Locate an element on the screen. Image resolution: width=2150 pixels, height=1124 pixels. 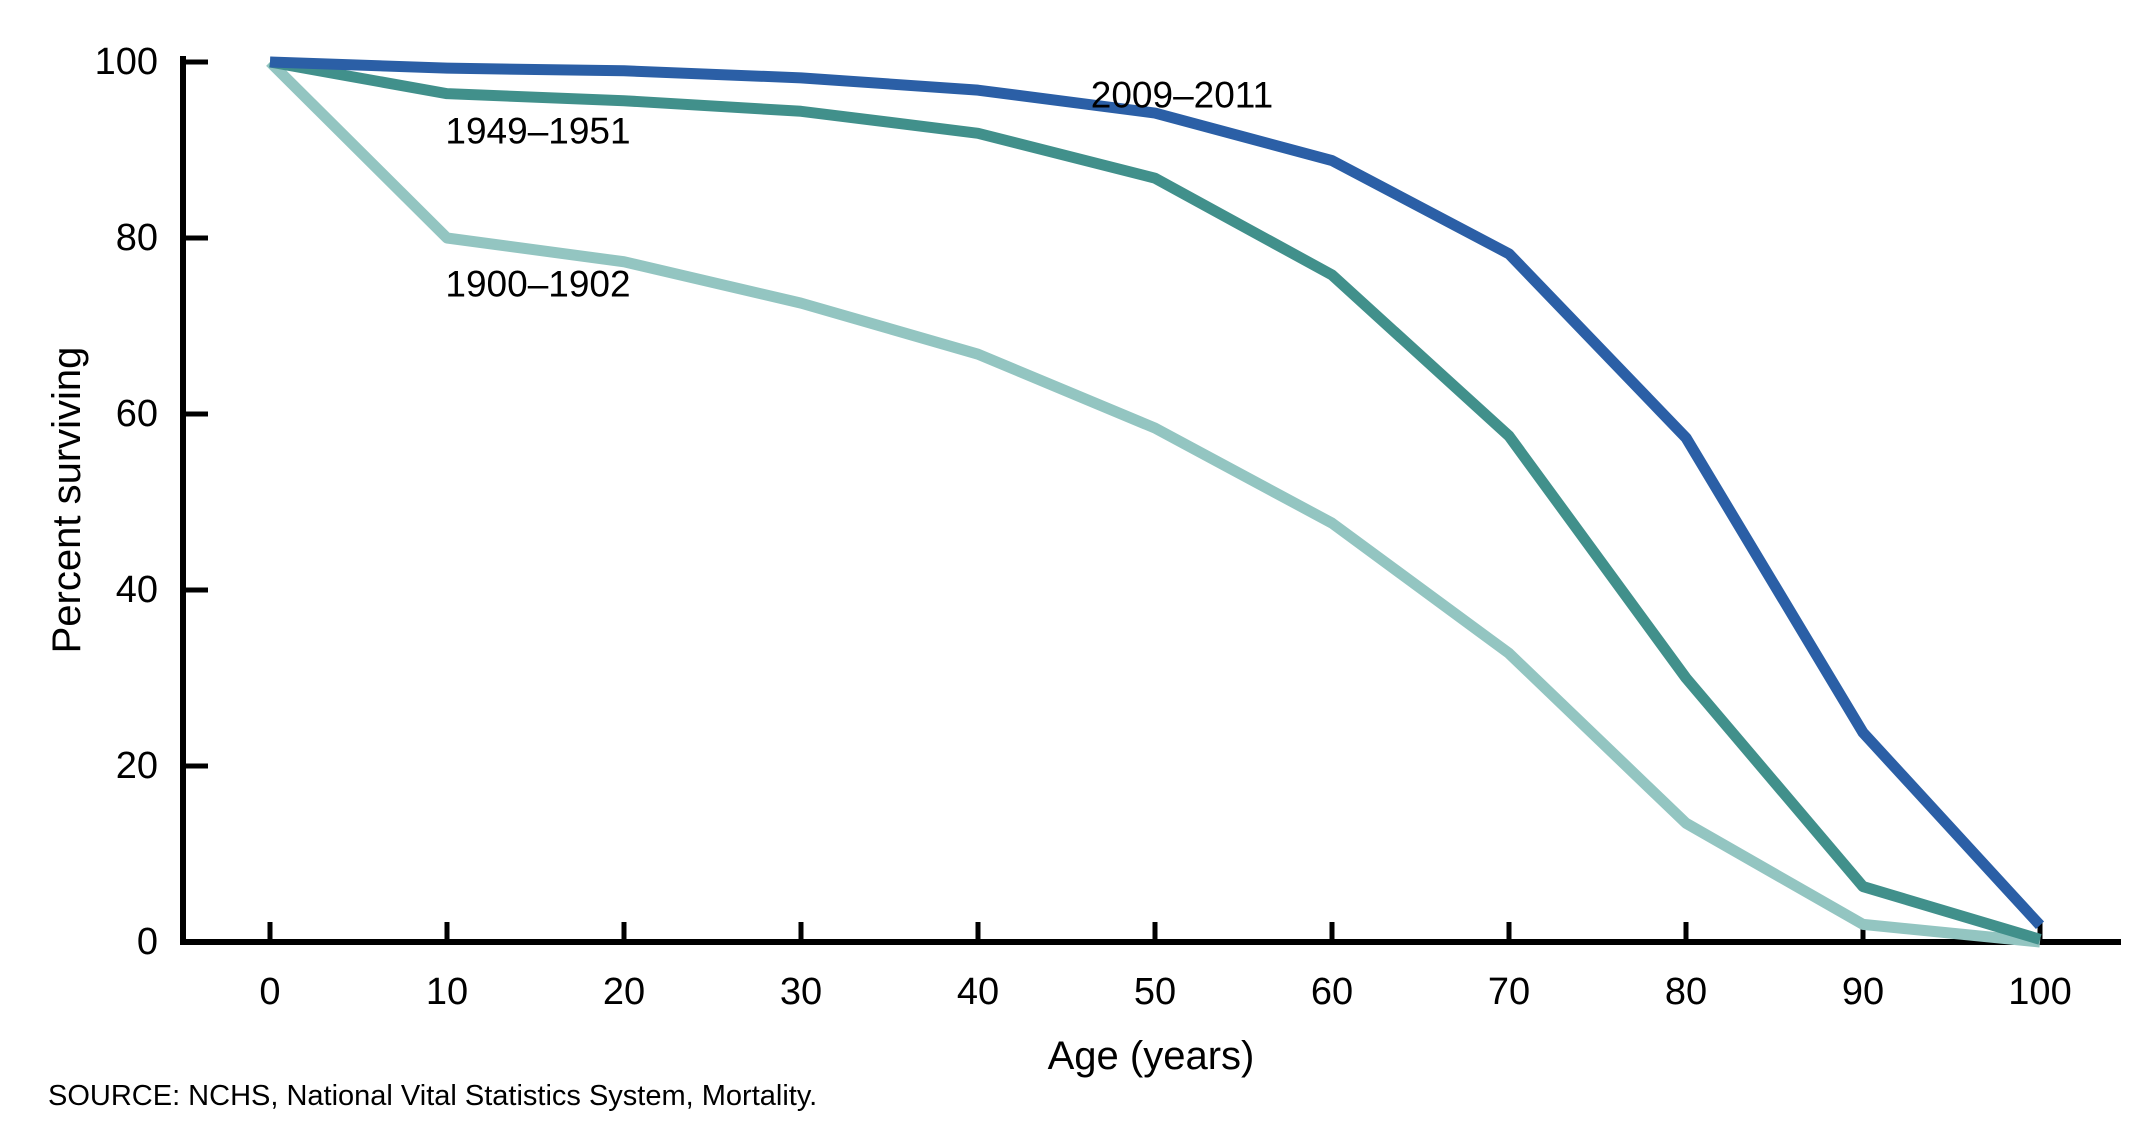
x-tick-label: 60 is located at coordinates (1332, 992).